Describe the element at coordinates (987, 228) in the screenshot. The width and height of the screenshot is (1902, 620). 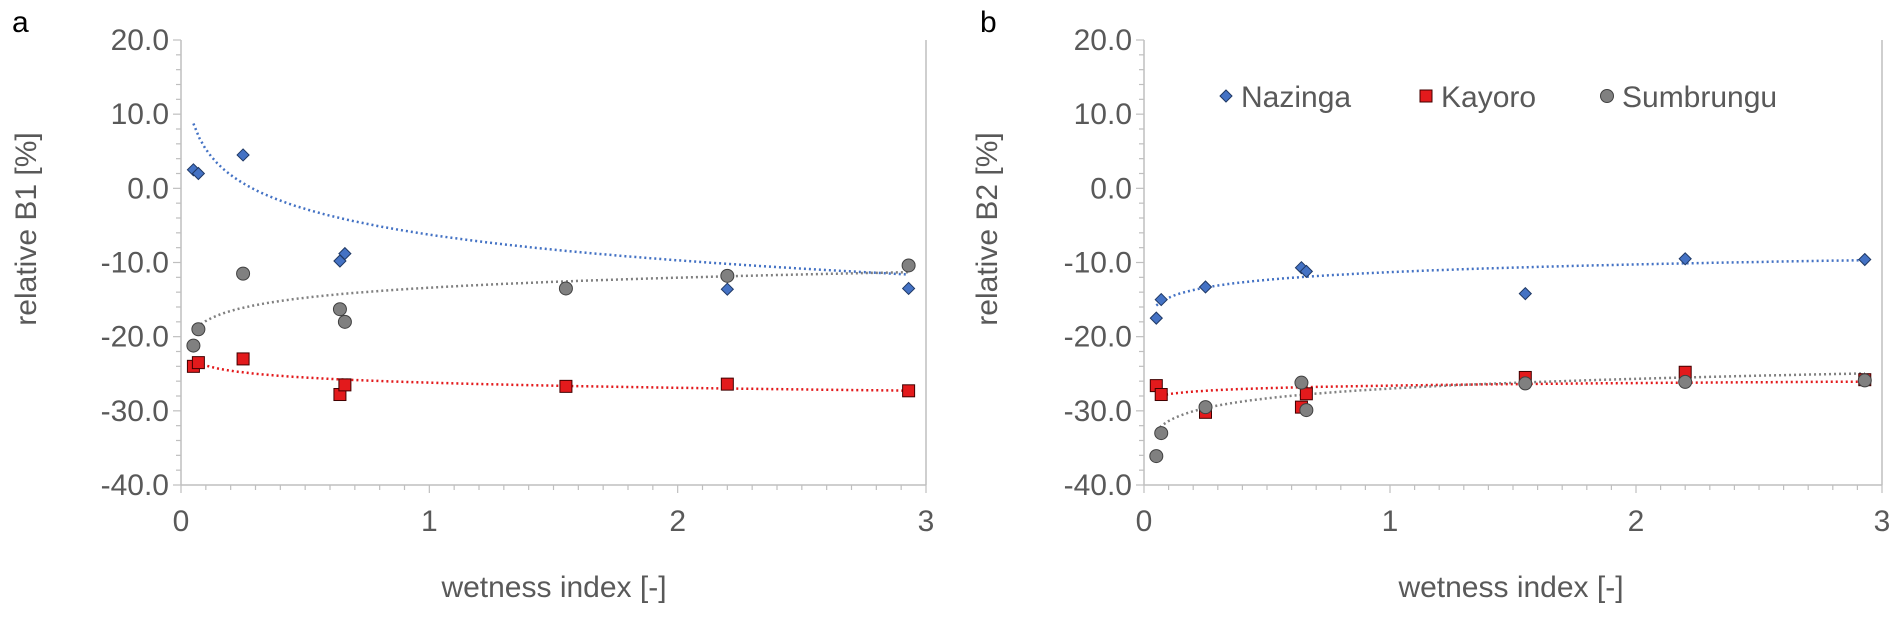
I see `y-axis-label-b: relative B2 [%]` at that location.